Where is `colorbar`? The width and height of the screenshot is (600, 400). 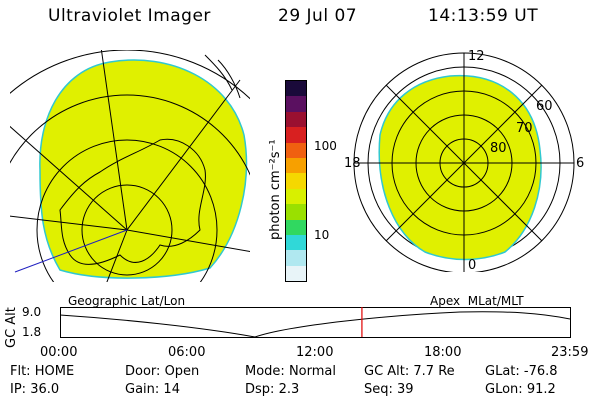 colorbar is located at coordinates (296, 181).